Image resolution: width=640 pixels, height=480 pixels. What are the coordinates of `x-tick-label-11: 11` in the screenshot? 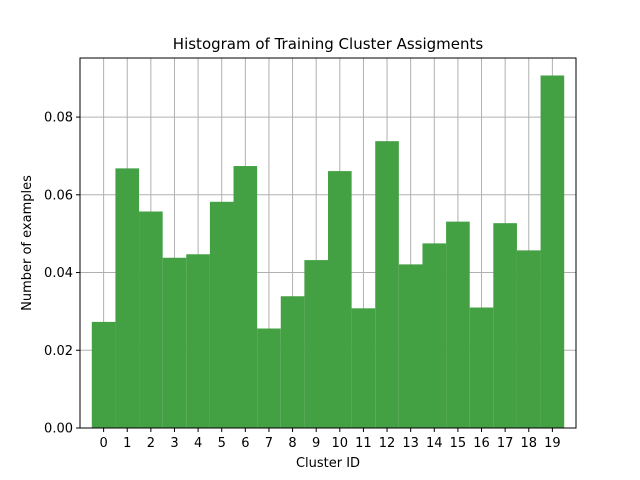 It's located at (363, 443).